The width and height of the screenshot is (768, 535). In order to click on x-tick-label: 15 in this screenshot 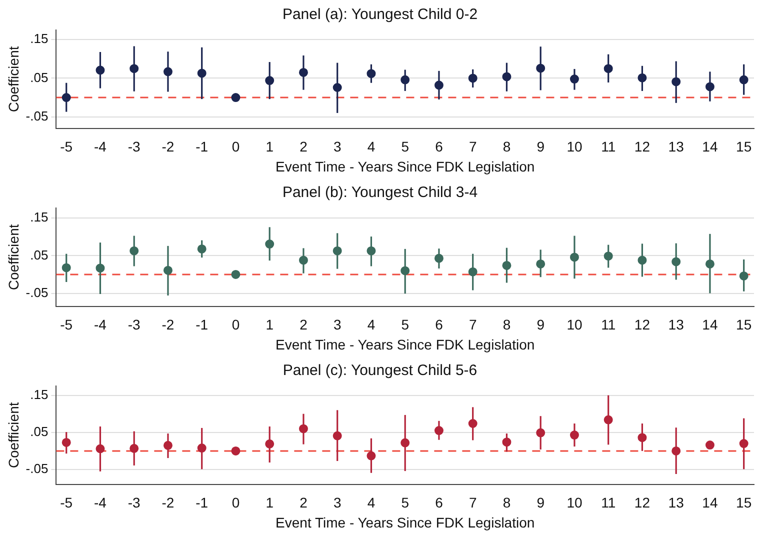, I will do `click(744, 502)`.